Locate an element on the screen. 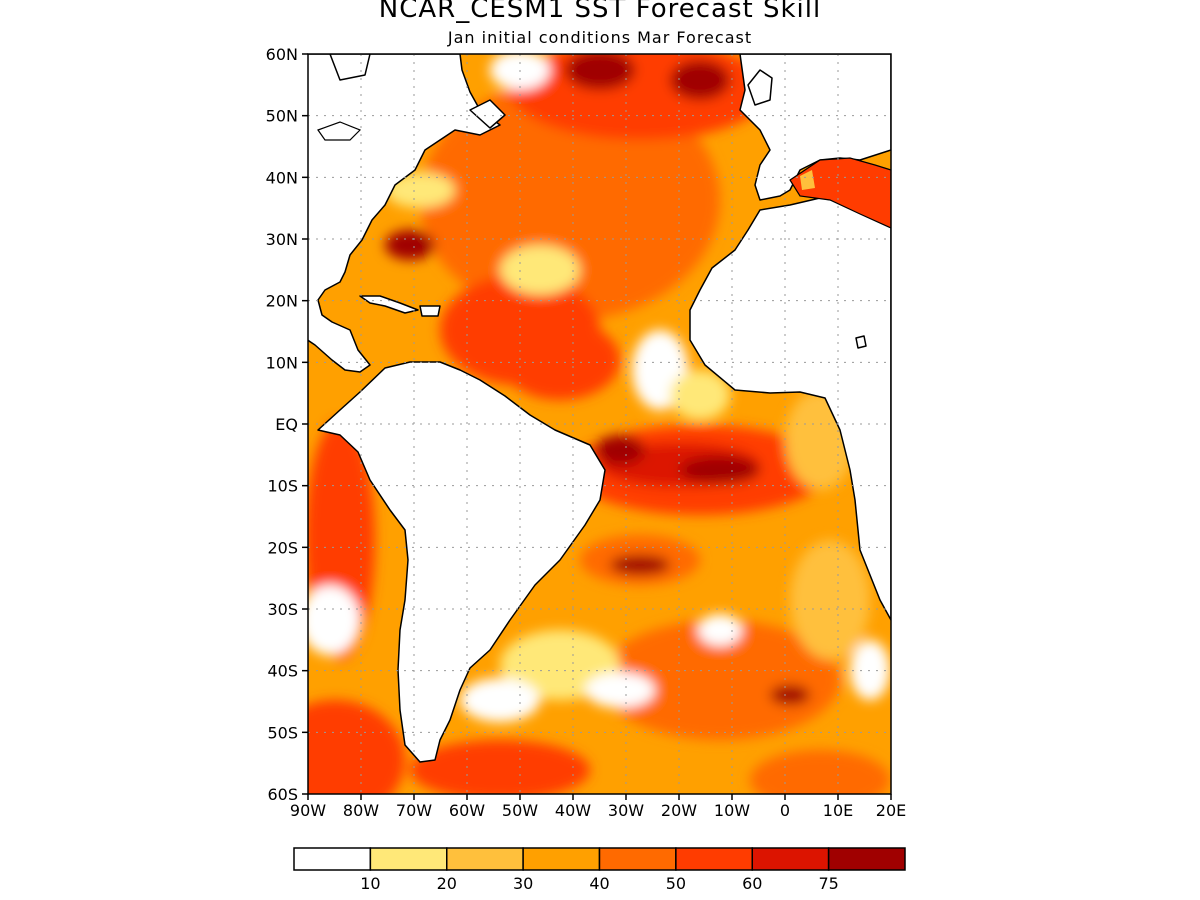  lon-tick-label: 60W is located at coordinates (467, 810).